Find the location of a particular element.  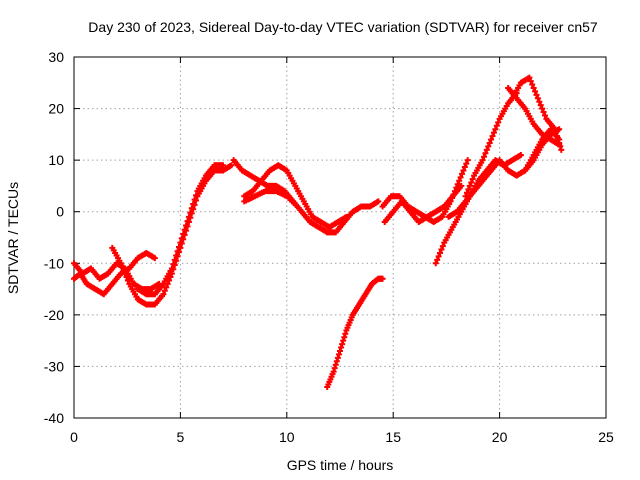

y-tick-label: -20 is located at coordinates (54, 315).